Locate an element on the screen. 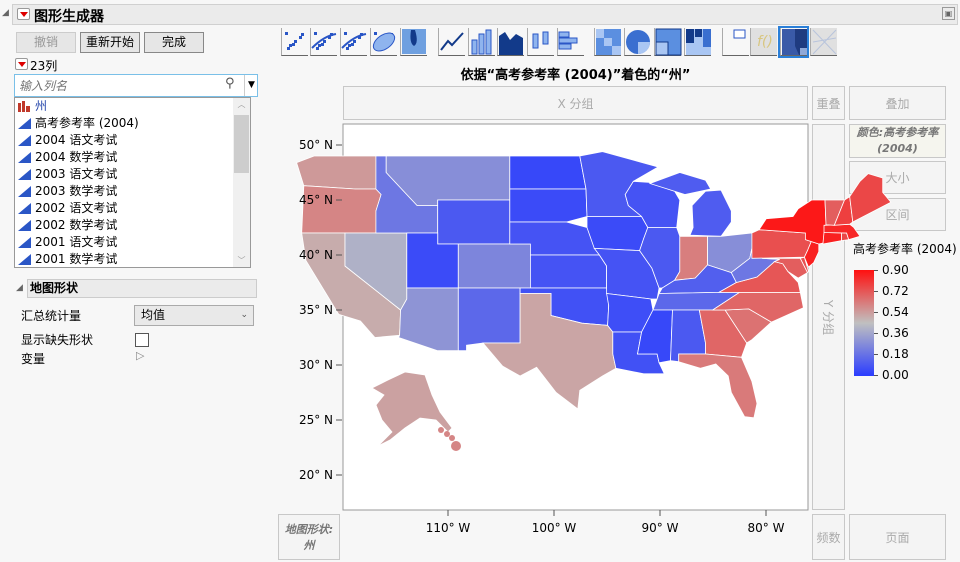  restart-button: 重新开始 is located at coordinates (110, 42).